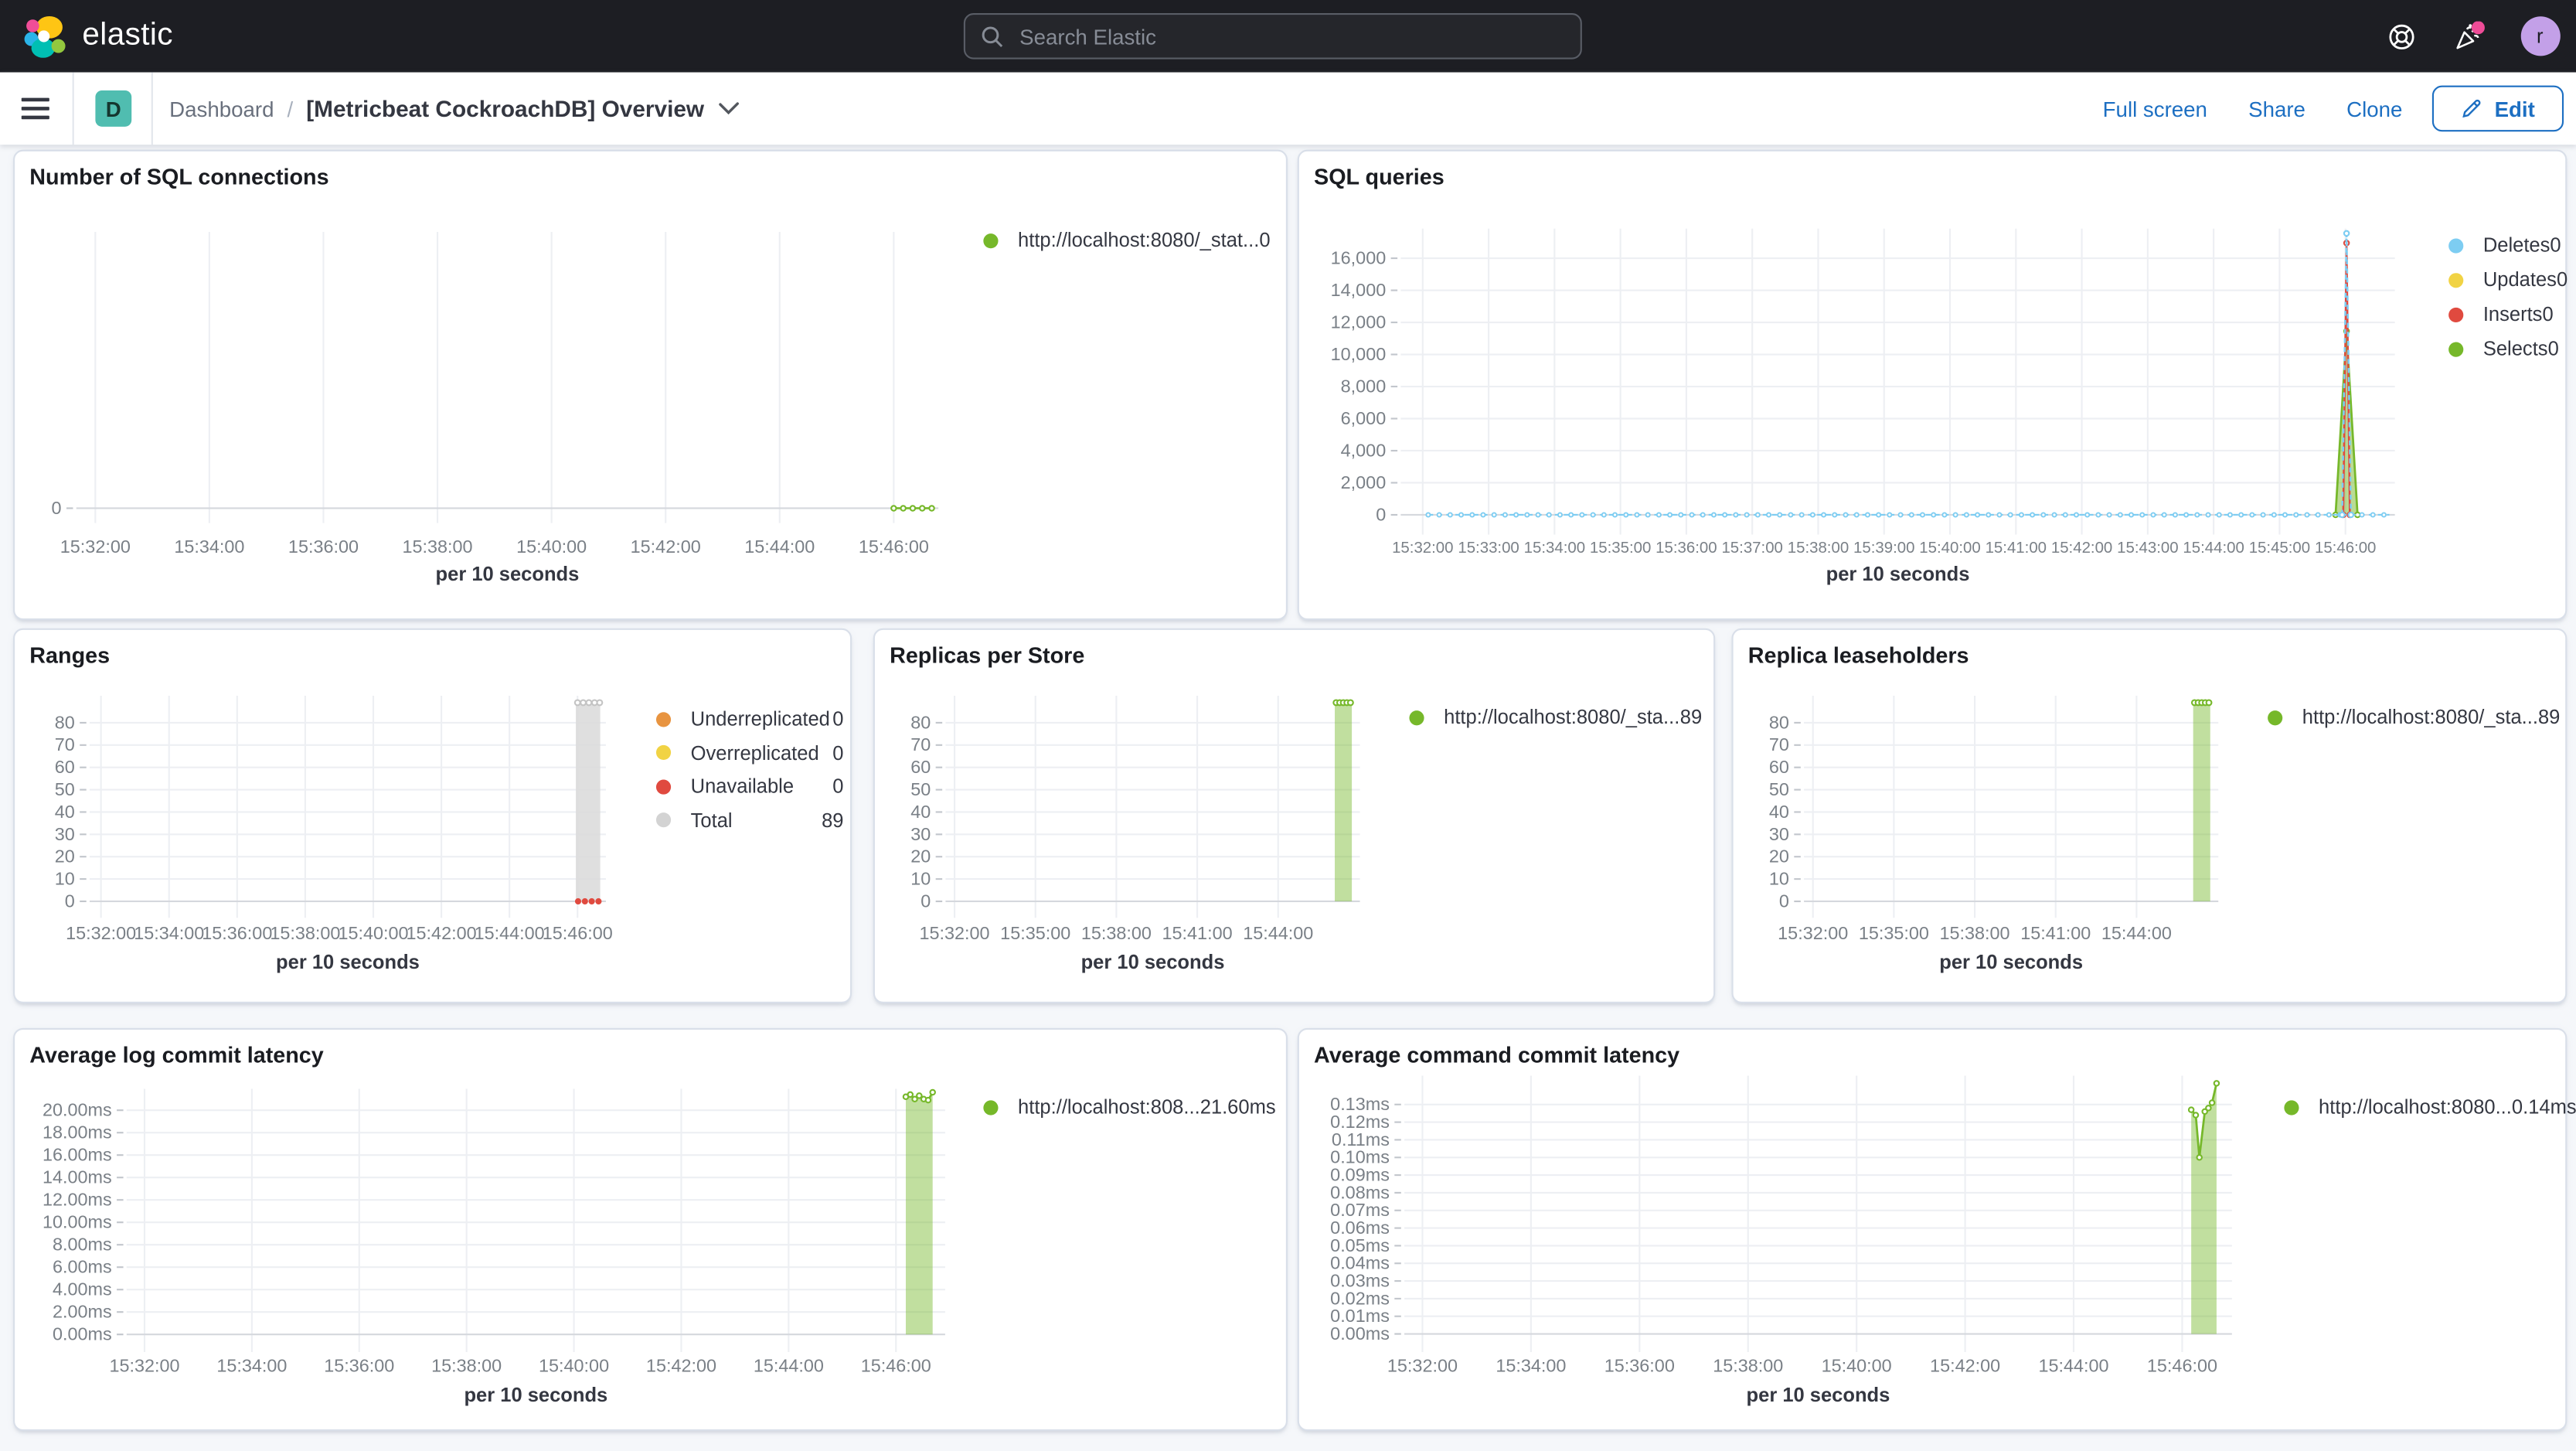 This screenshot has height=1451, width=2576. Describe the element at coordinates (1779, 879) in the screenshot. I see `y-tick-label: 10` at that location.